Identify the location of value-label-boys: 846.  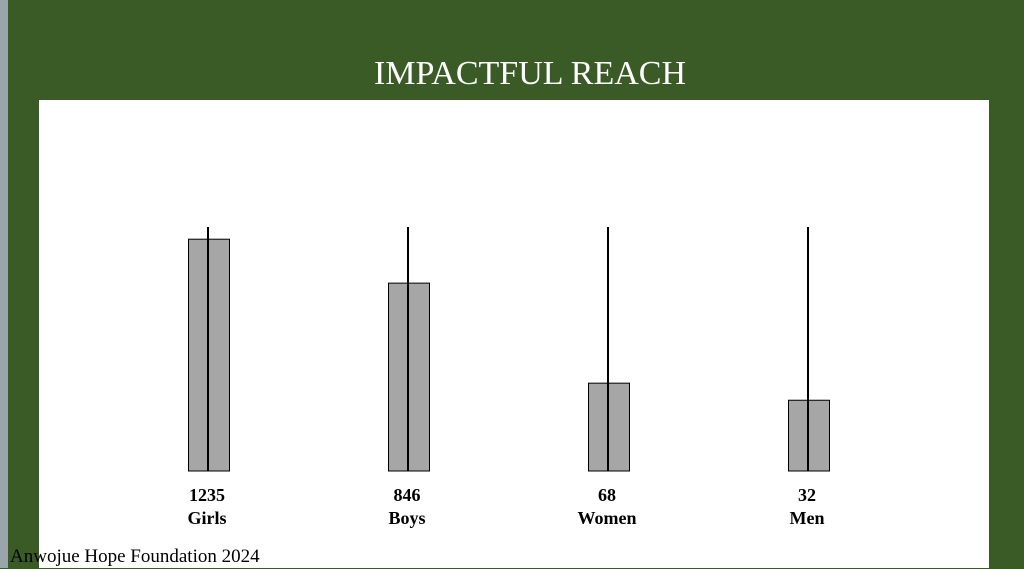
(407, 495).